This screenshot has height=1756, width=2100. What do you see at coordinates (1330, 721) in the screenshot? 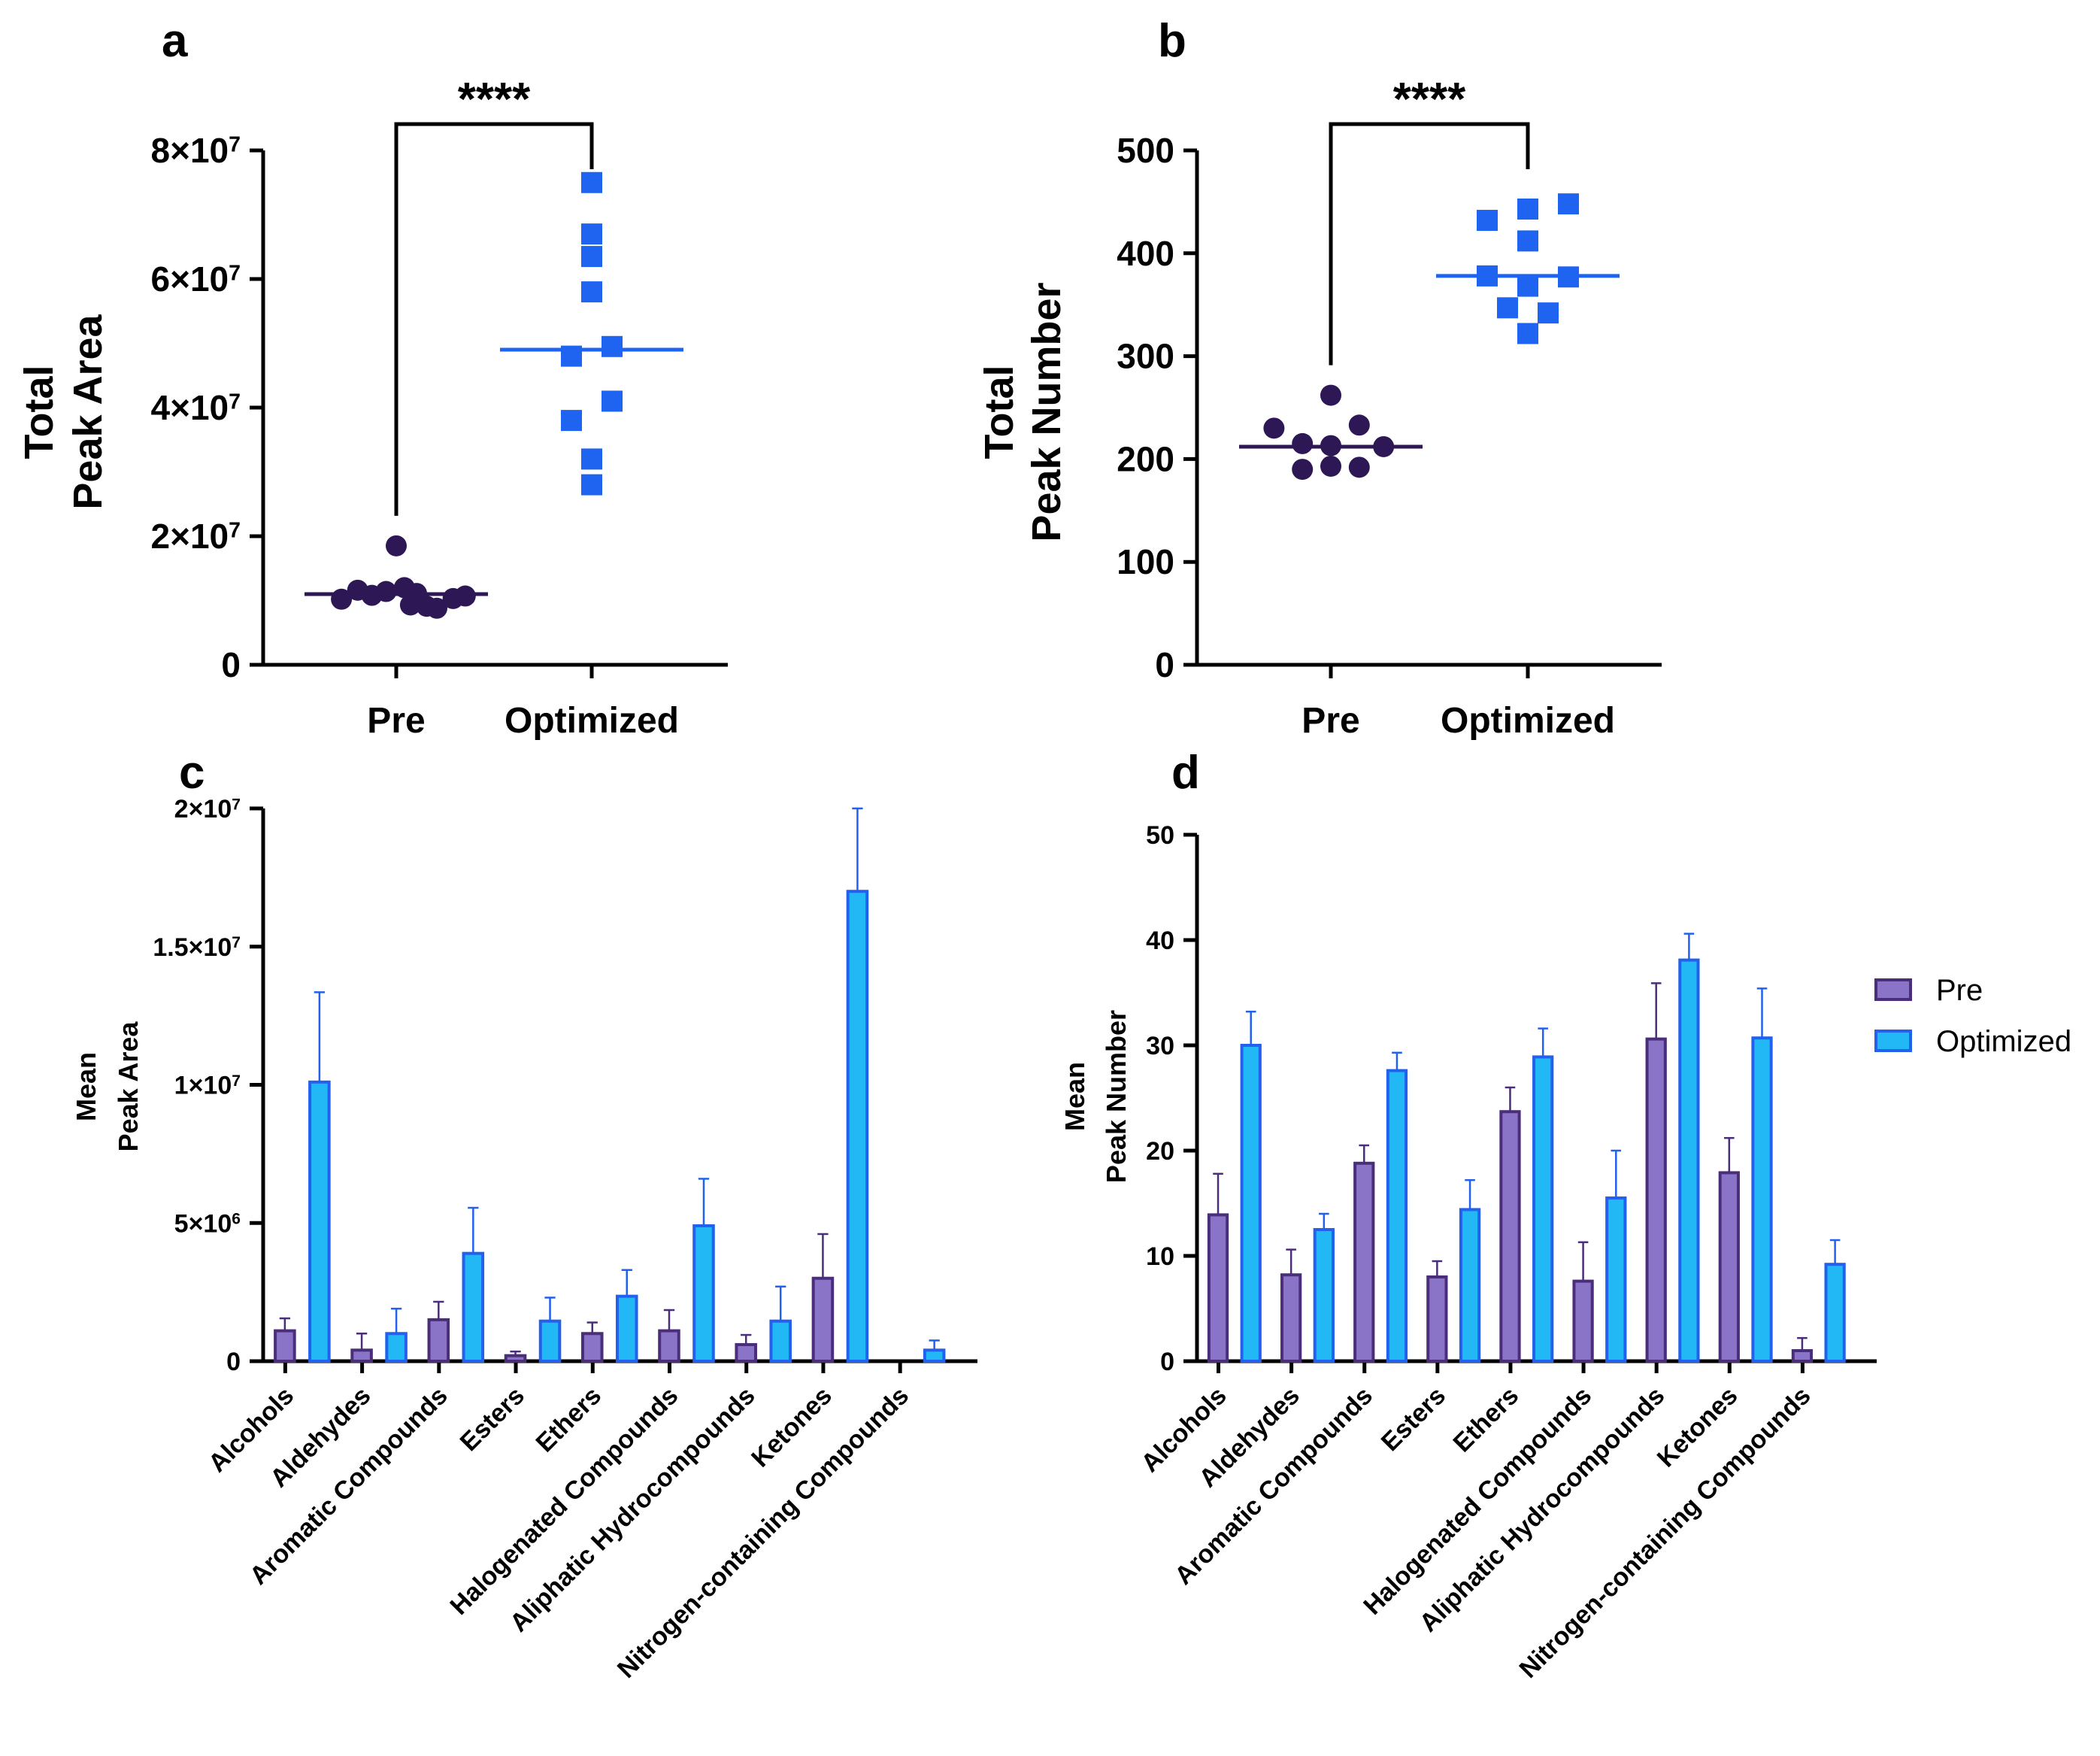
I see `panel-b-x-tick-label-pre: Pre` at bounding box center [1330, 721].